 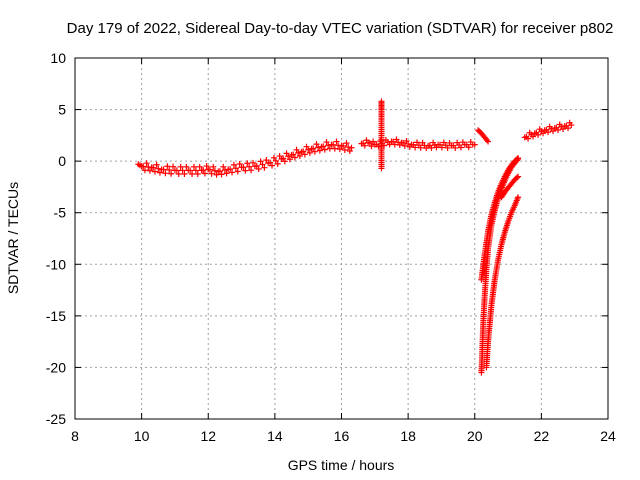 I want to click on x-axis-label: GPS time / hours, so click(x=341, y=465).